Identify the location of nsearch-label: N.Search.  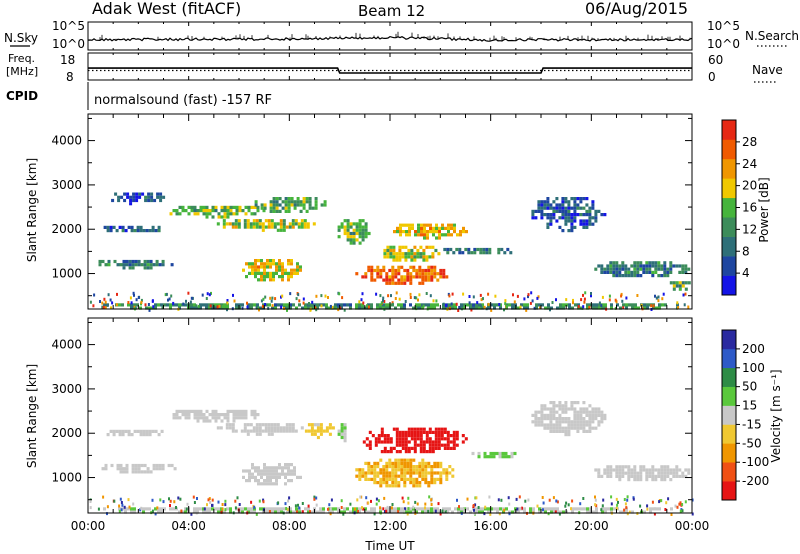
(772, 36).